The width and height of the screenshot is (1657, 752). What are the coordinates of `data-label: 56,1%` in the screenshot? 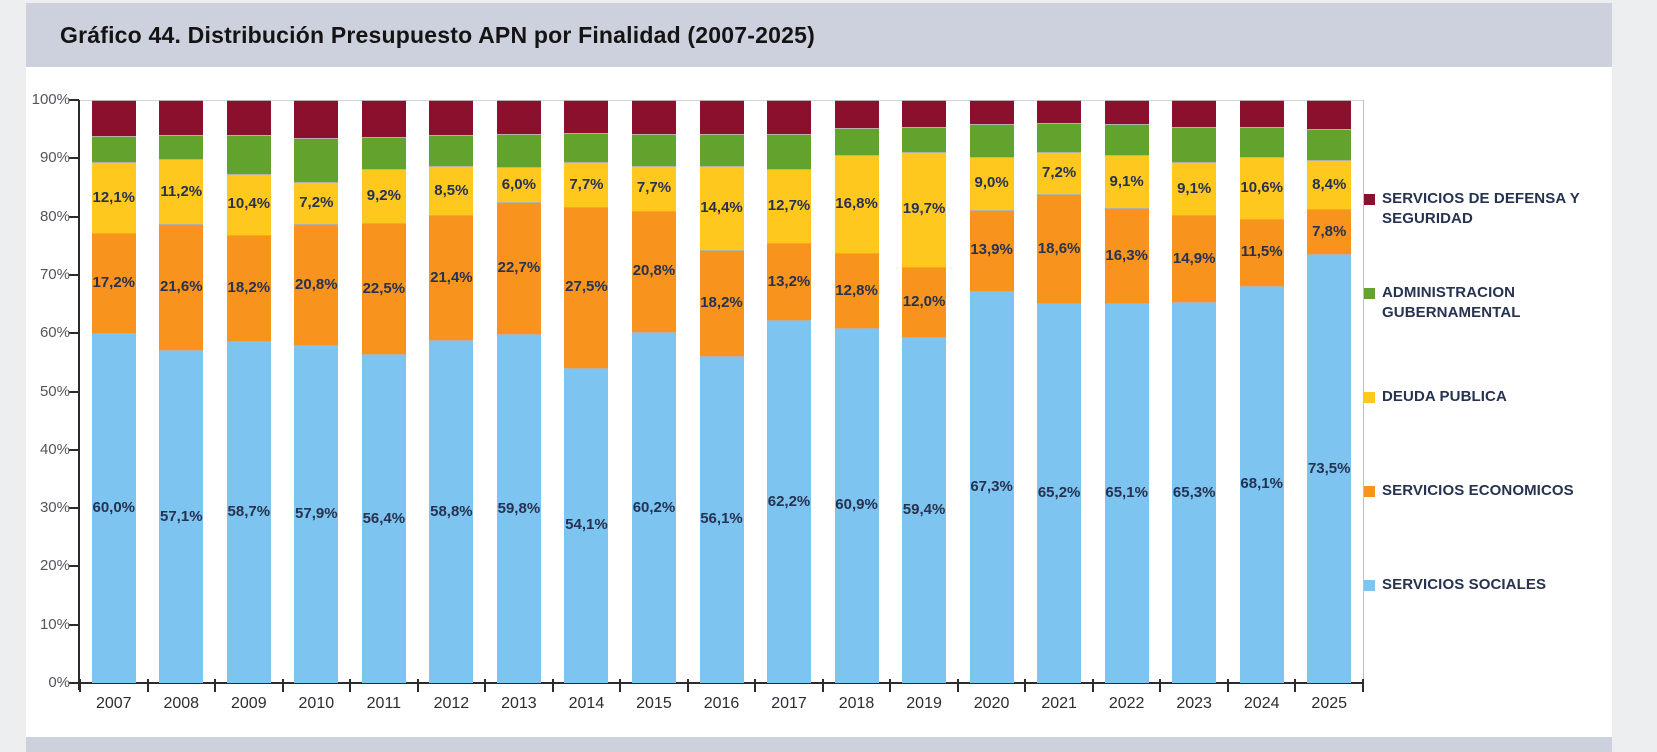 It's located at (721, 519).